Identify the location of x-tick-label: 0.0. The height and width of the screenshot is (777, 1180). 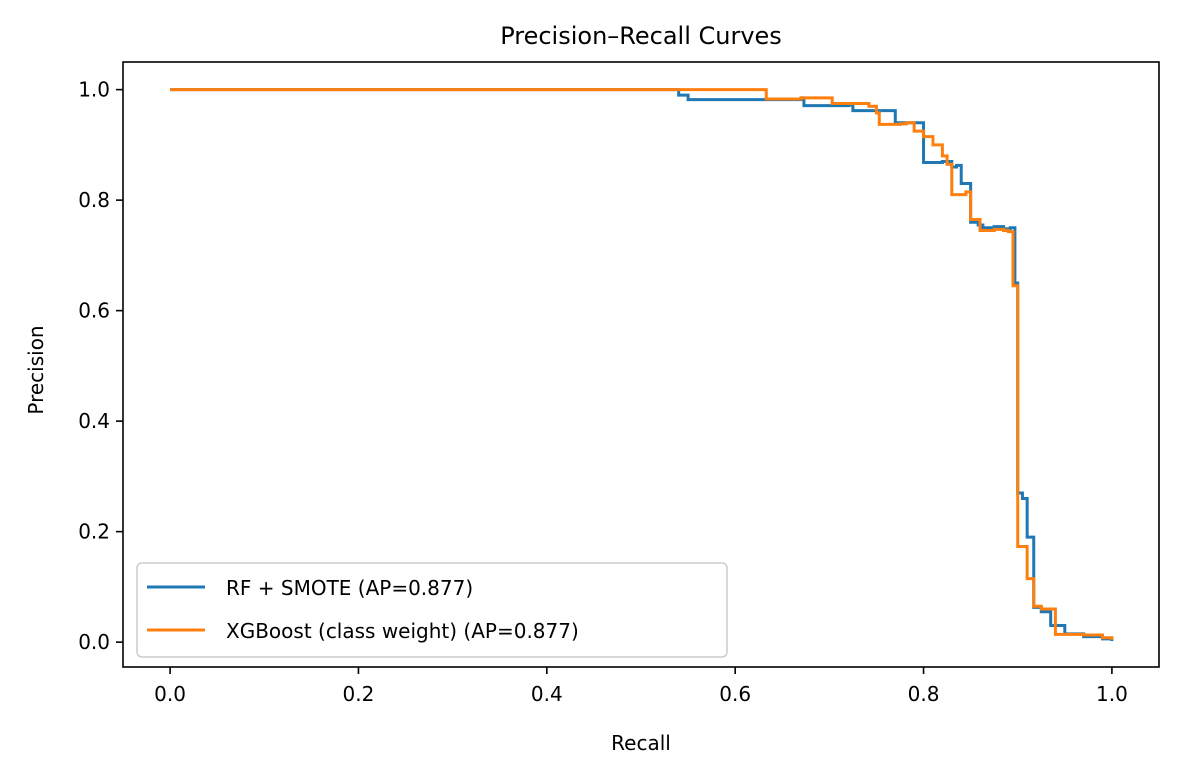
(170, 694).